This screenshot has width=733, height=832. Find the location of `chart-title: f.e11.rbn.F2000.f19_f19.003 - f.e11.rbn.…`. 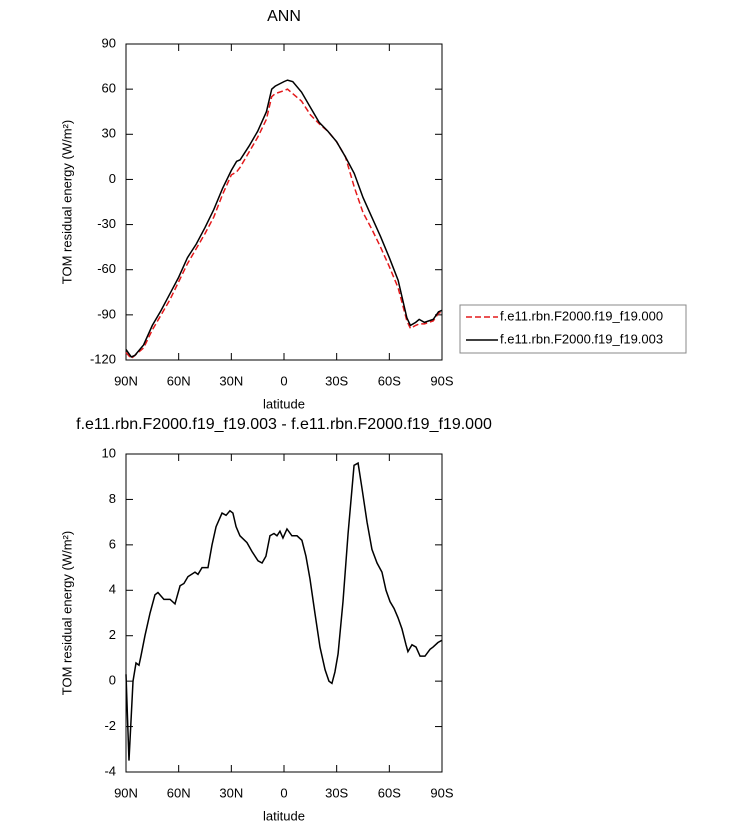

chart-title: f.e11.rbn.F2000.f19_f19.003 - f.e11.rbn.… is located at coordinates (284, 424).